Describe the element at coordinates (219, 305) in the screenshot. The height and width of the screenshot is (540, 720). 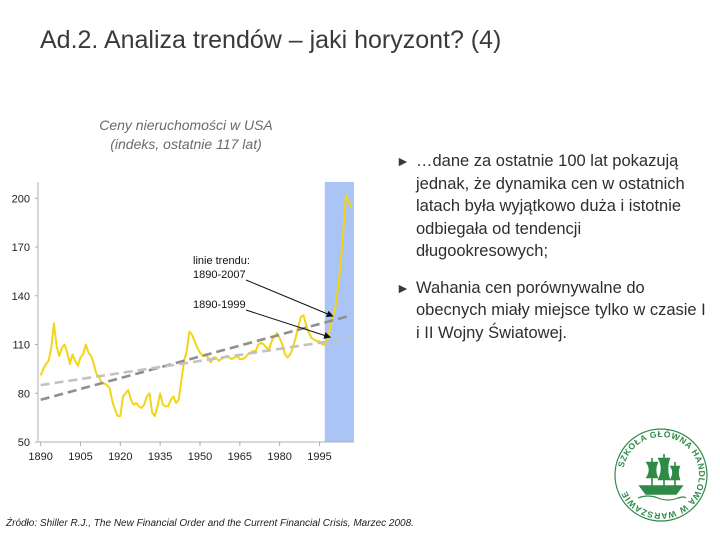
I see `annotation-trend-1890-1999: 1890-1999` at that location.